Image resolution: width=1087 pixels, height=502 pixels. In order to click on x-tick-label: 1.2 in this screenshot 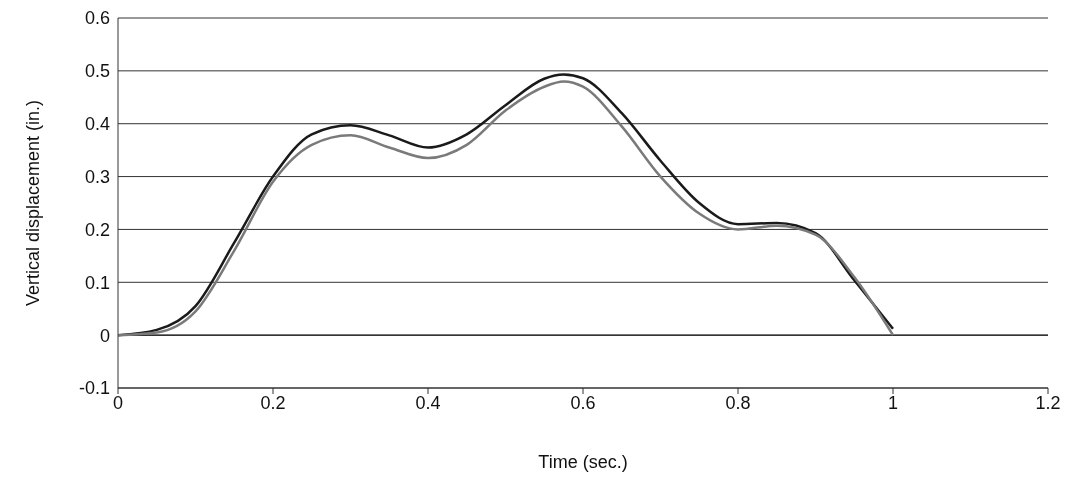, I will do `click(1048, 402)`.